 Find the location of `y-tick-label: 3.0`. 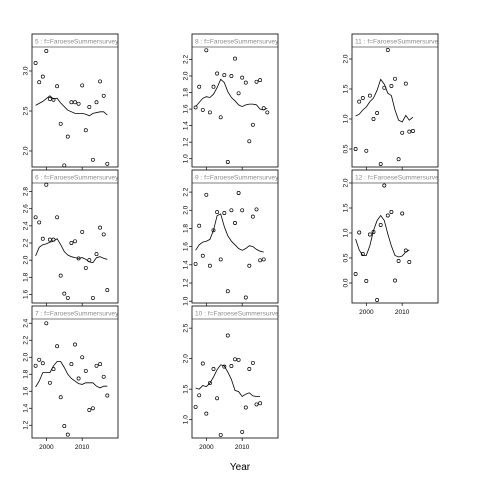

y-tick-label: 3.0 is located at coordinates (26, 70).